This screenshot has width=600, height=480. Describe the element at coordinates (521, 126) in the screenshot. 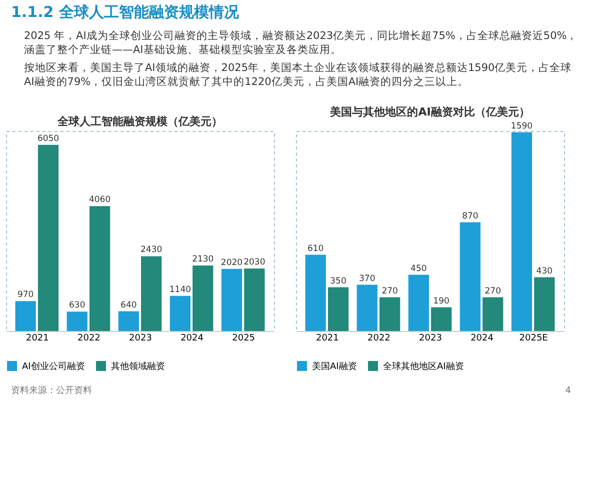

I see `data-label: 1590` at that location.